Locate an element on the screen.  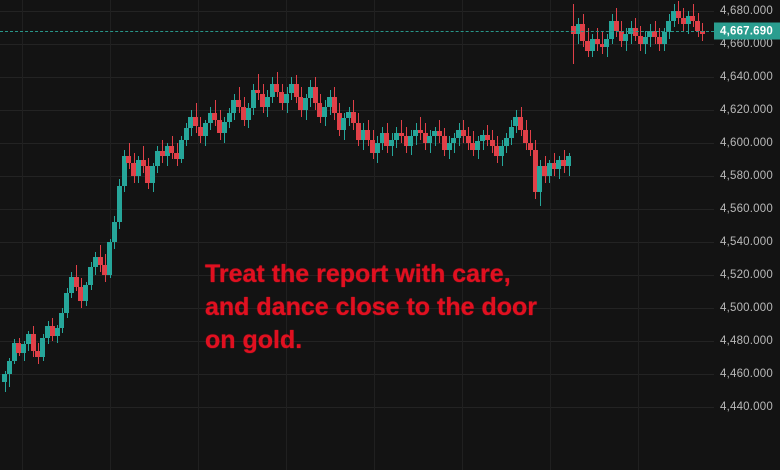
price-axis-tick-label: 4,540.000 is located at coordinates (746, 242).